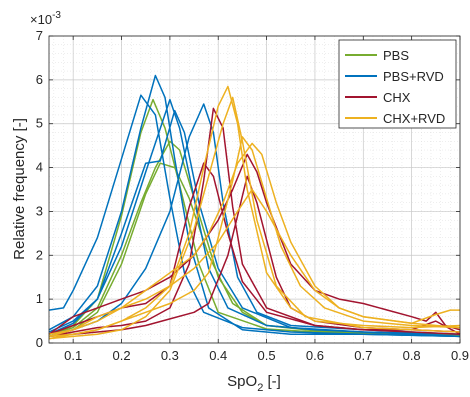  What do you see at coordinates (397, 97) in the screenshot?
I see `legend-label: CHX` at bounding box center [397, 97].